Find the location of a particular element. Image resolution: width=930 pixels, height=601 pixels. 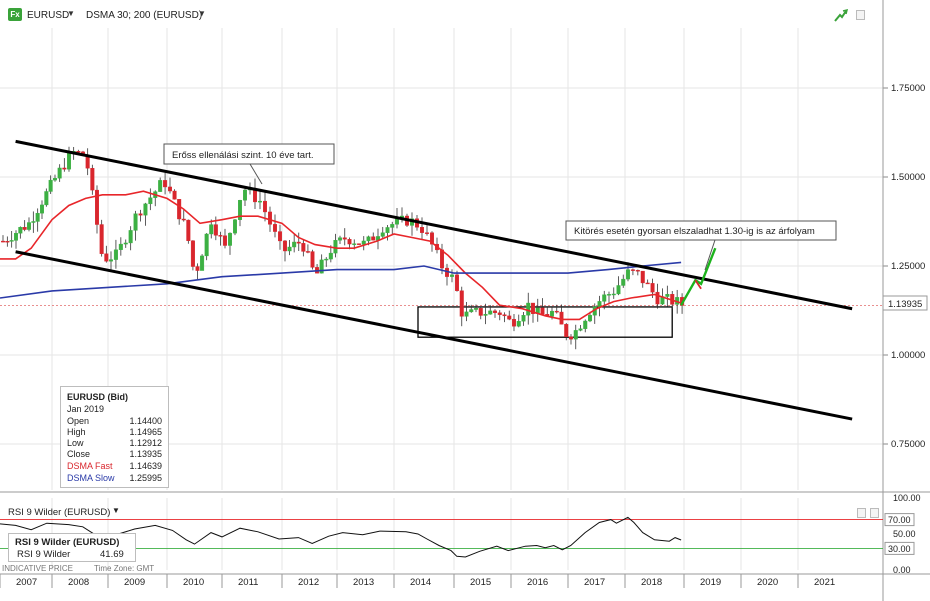

dsma-slow-line is located at coordinates (341, 280).